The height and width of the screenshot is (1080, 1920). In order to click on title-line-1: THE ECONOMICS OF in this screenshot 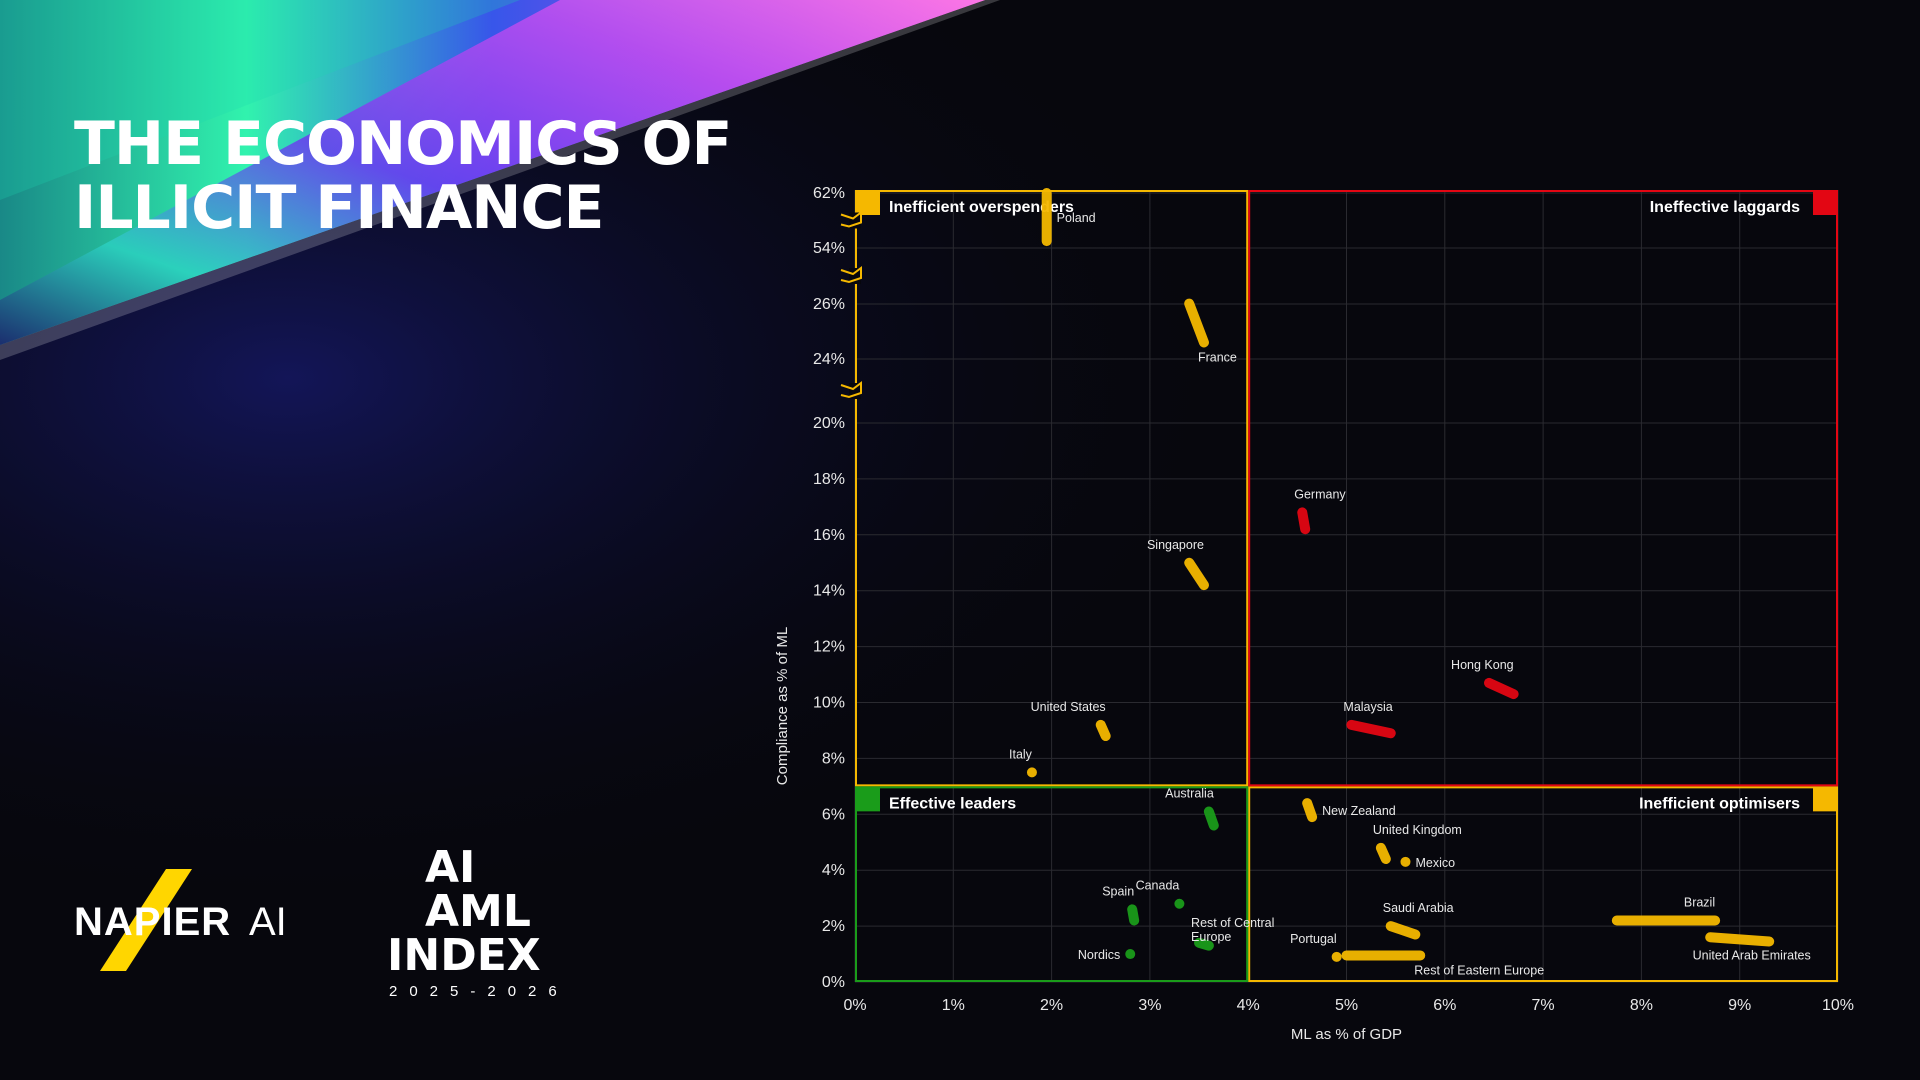, I will do `click(403, 144)`.